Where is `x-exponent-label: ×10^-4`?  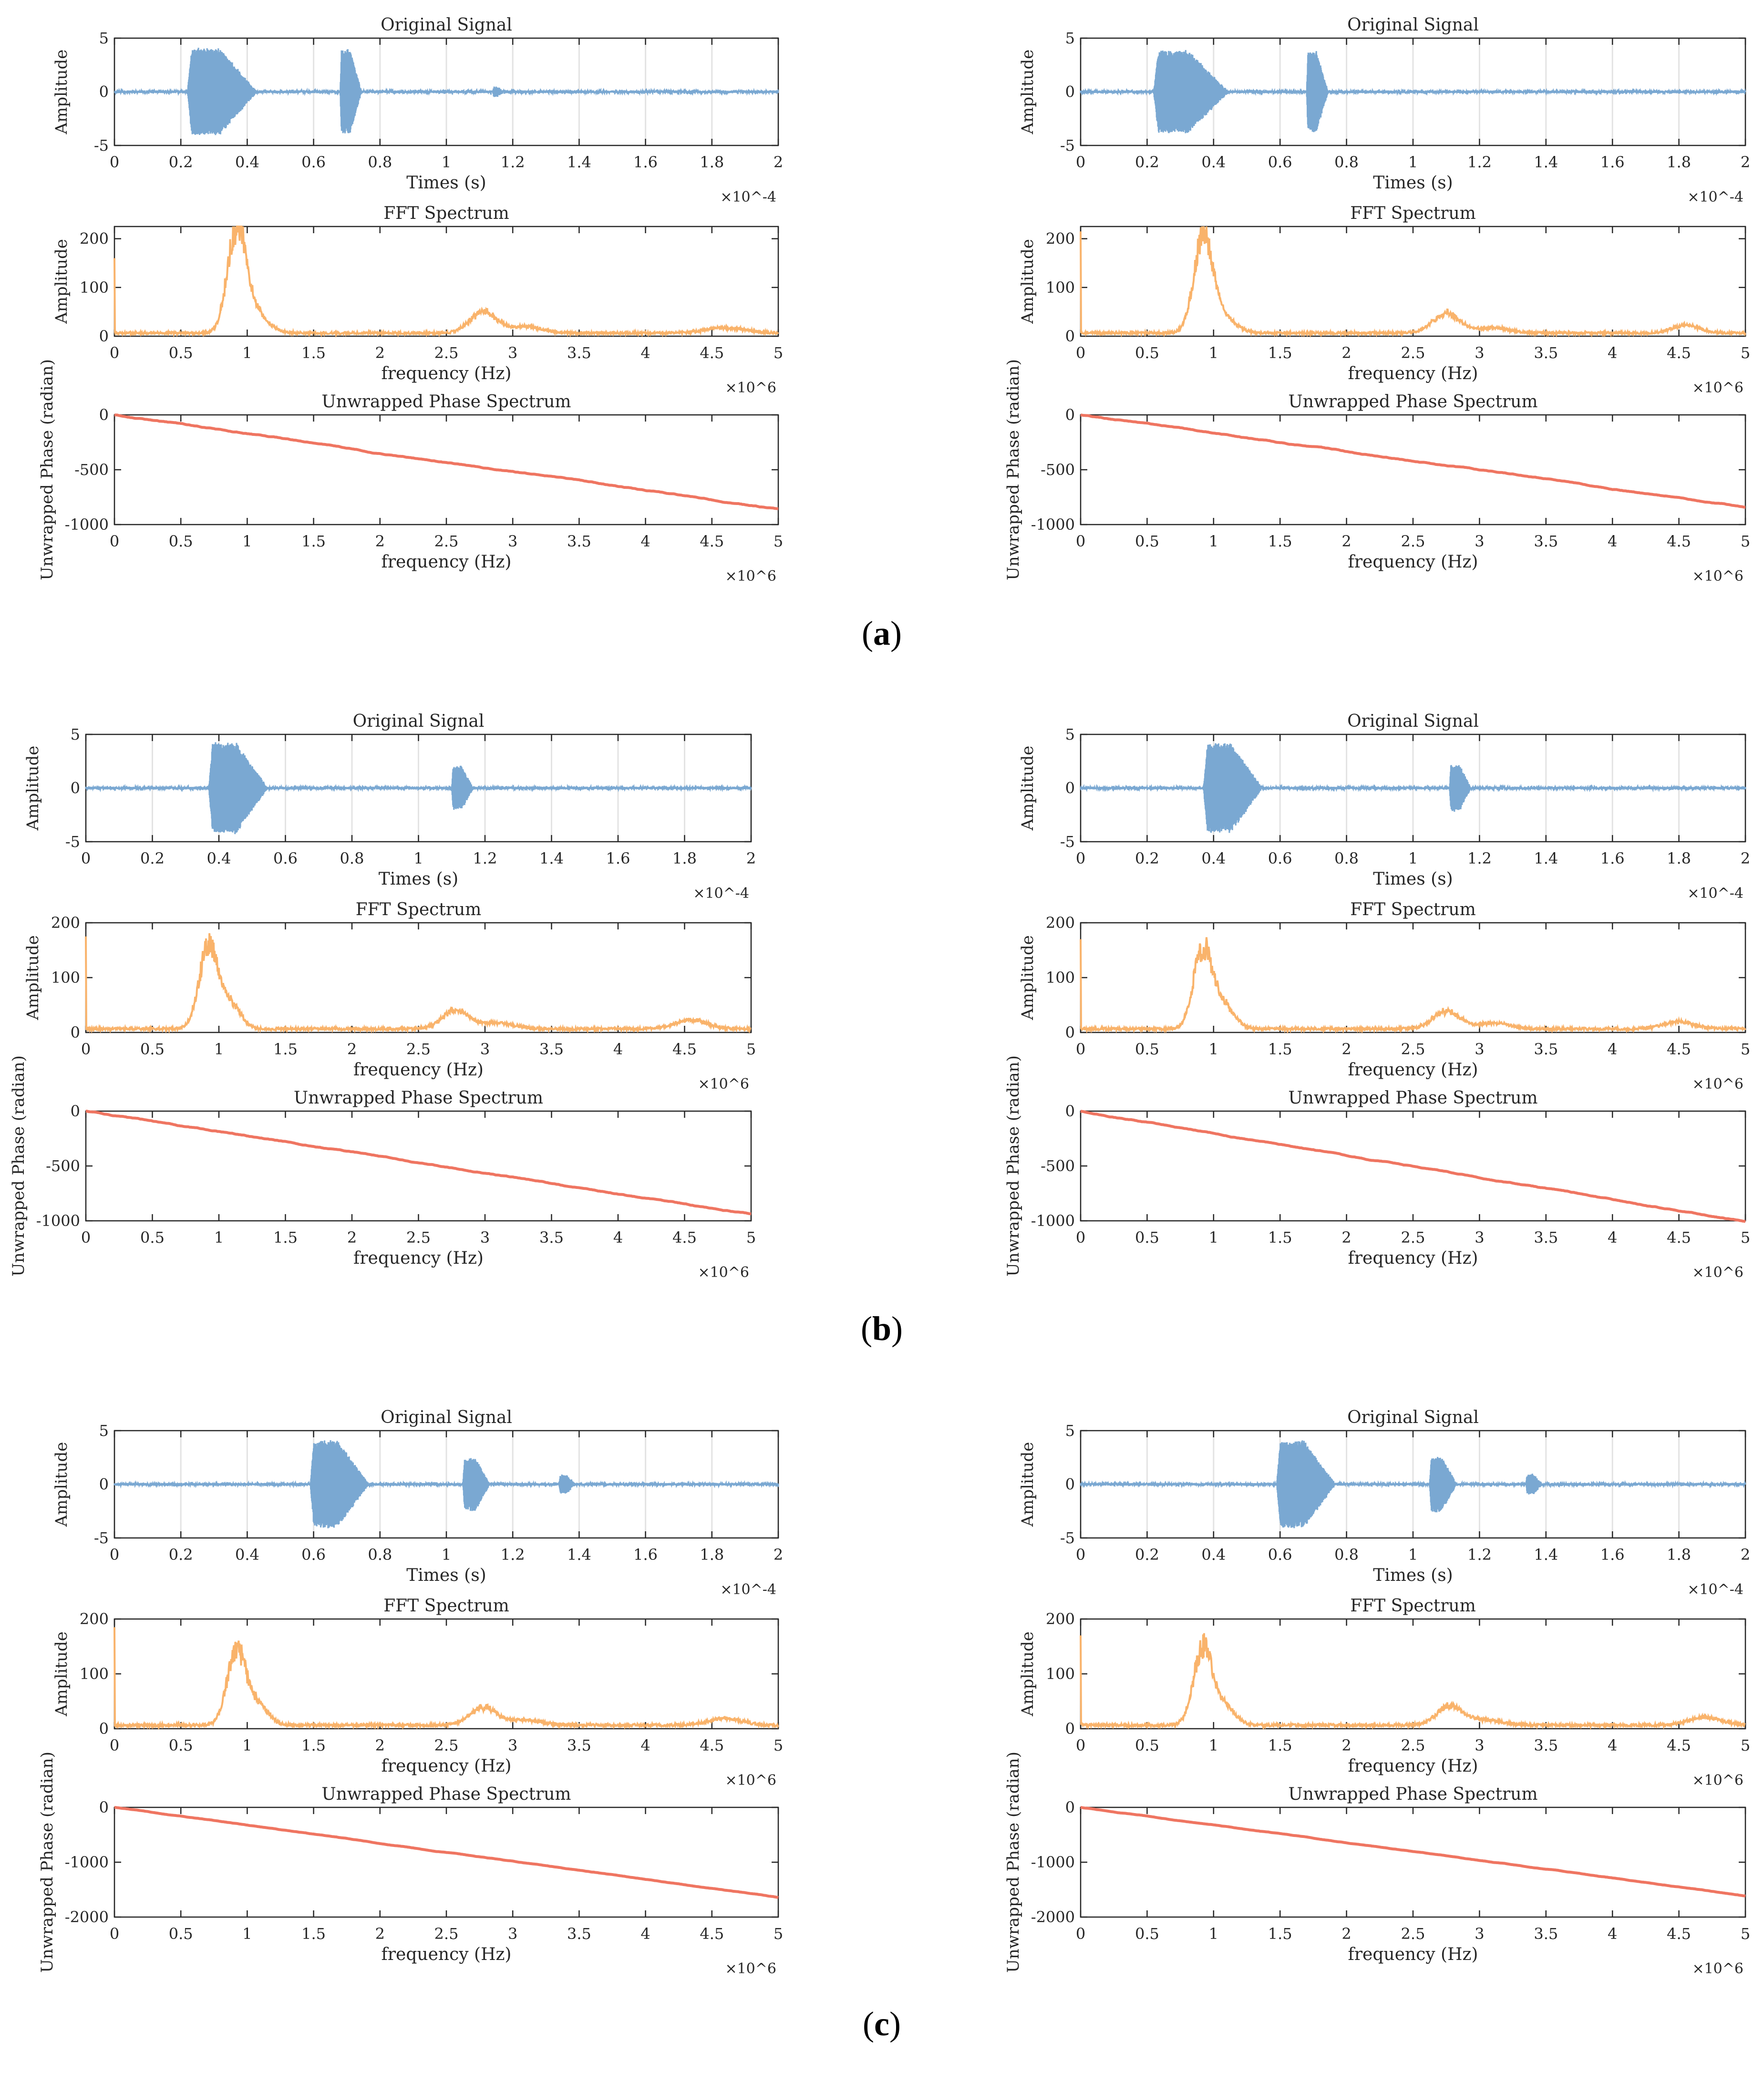 x-exponent-label: ×10^-4 is located at coordinates (1715, 197).